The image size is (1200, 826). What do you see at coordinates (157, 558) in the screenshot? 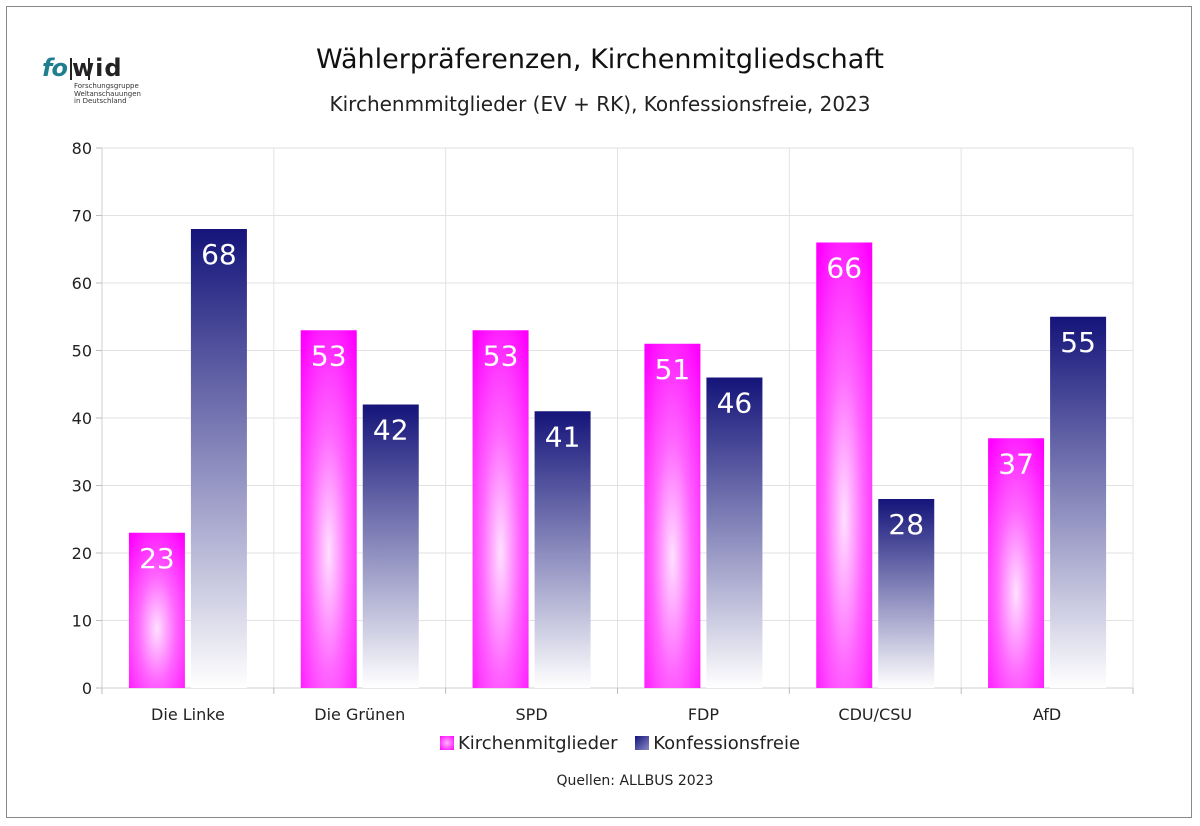
I see `data-label-kirchenmitglieder-die-linke: 23` at bounding box center [157, 558].